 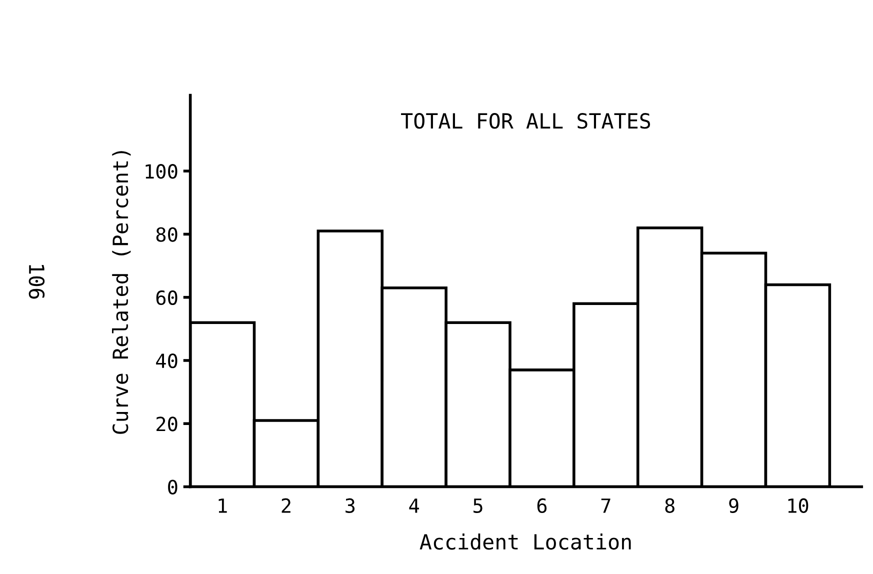 What do you see at coordinates (525, 542) in the screenshot?
I see `x-axis-title: Accident Location` at bounding box center [525, 542].